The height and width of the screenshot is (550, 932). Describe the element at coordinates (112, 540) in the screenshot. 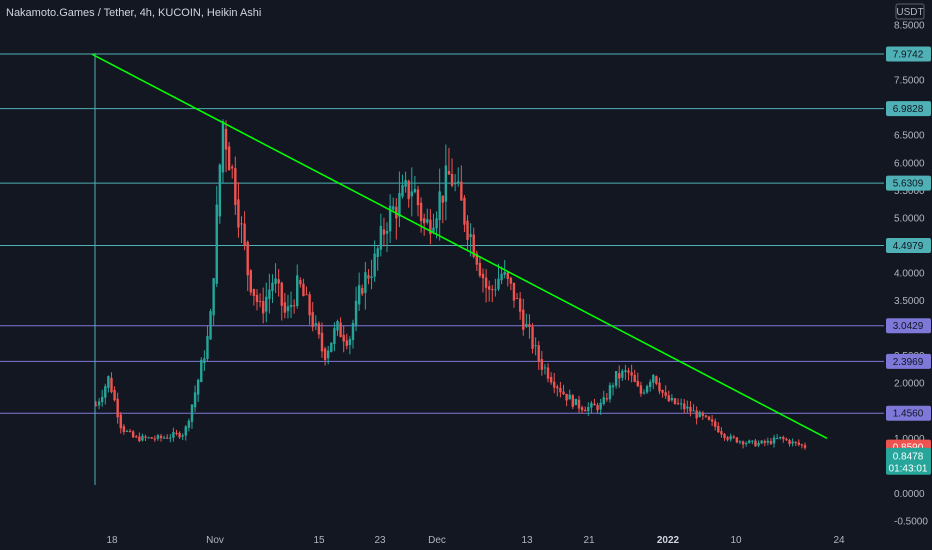

I see `x-tick-label: 18` at that location.